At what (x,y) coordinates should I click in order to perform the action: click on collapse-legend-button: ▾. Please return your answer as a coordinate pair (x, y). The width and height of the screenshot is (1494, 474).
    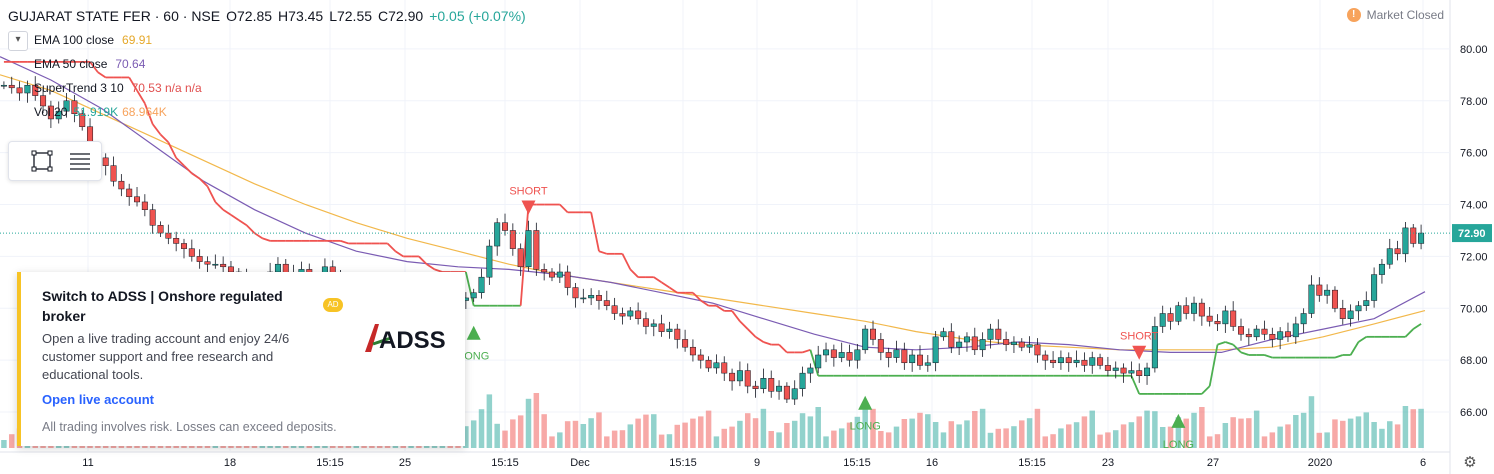
    Looking at the image, I should click on (18, 41).